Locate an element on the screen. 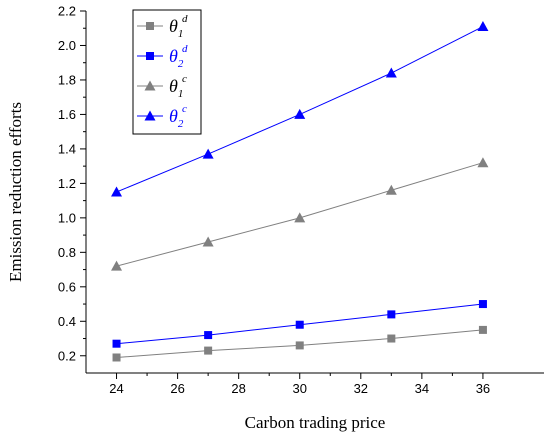 The height and width of the screenshot is (434, 550). y-tick-label: 2.0 is located at coordinates (67, 45).